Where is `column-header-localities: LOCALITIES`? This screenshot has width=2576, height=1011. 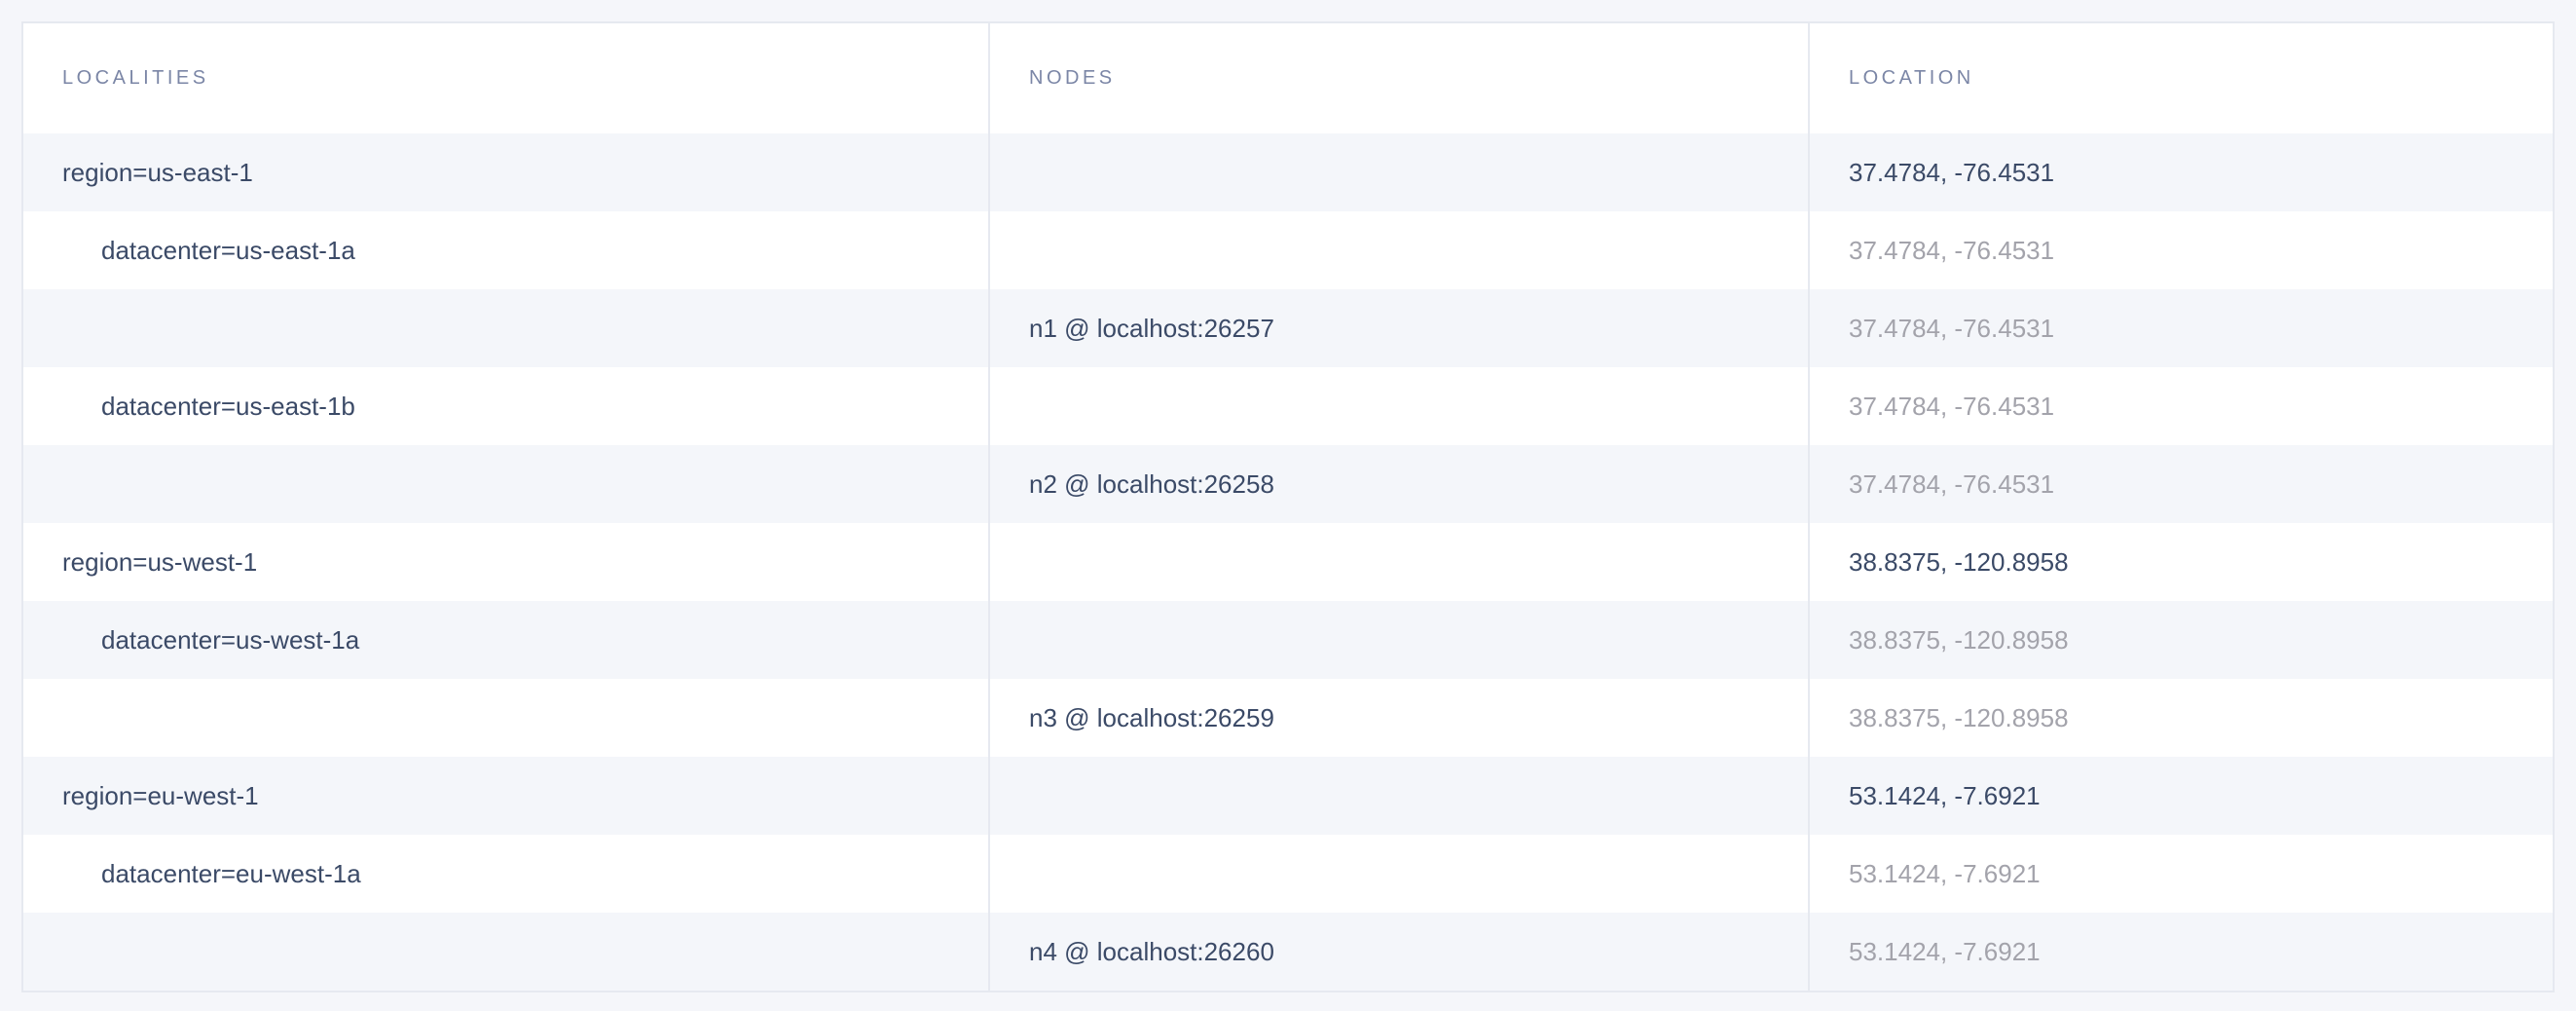
column-header-localities: LOCALITIES is located at coordinates (506, 78).